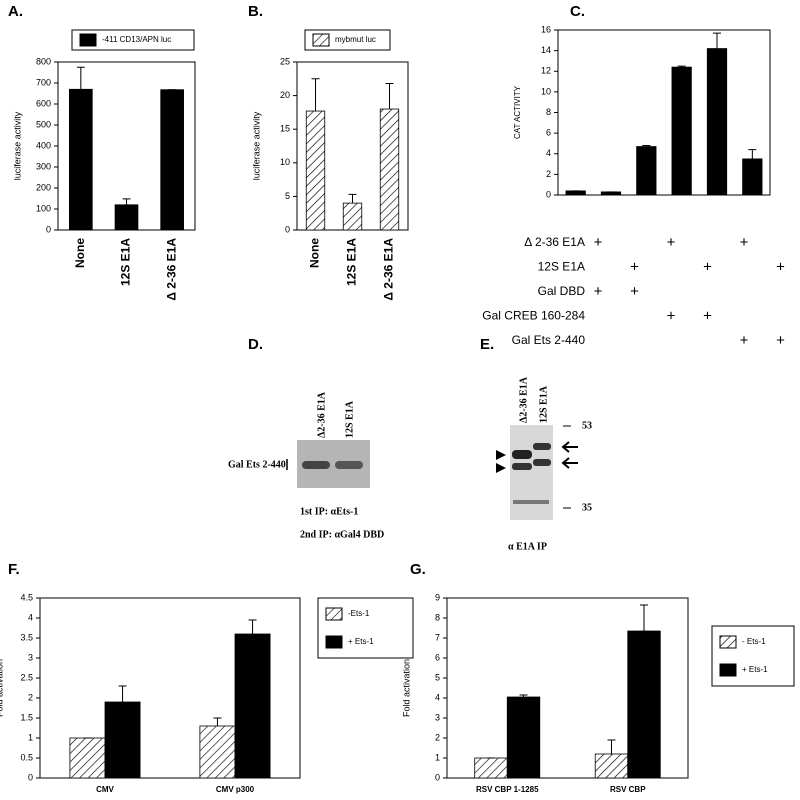 The image size is (800, 800). I want to click on legend-label: -Ets-1, so click(359, 613).